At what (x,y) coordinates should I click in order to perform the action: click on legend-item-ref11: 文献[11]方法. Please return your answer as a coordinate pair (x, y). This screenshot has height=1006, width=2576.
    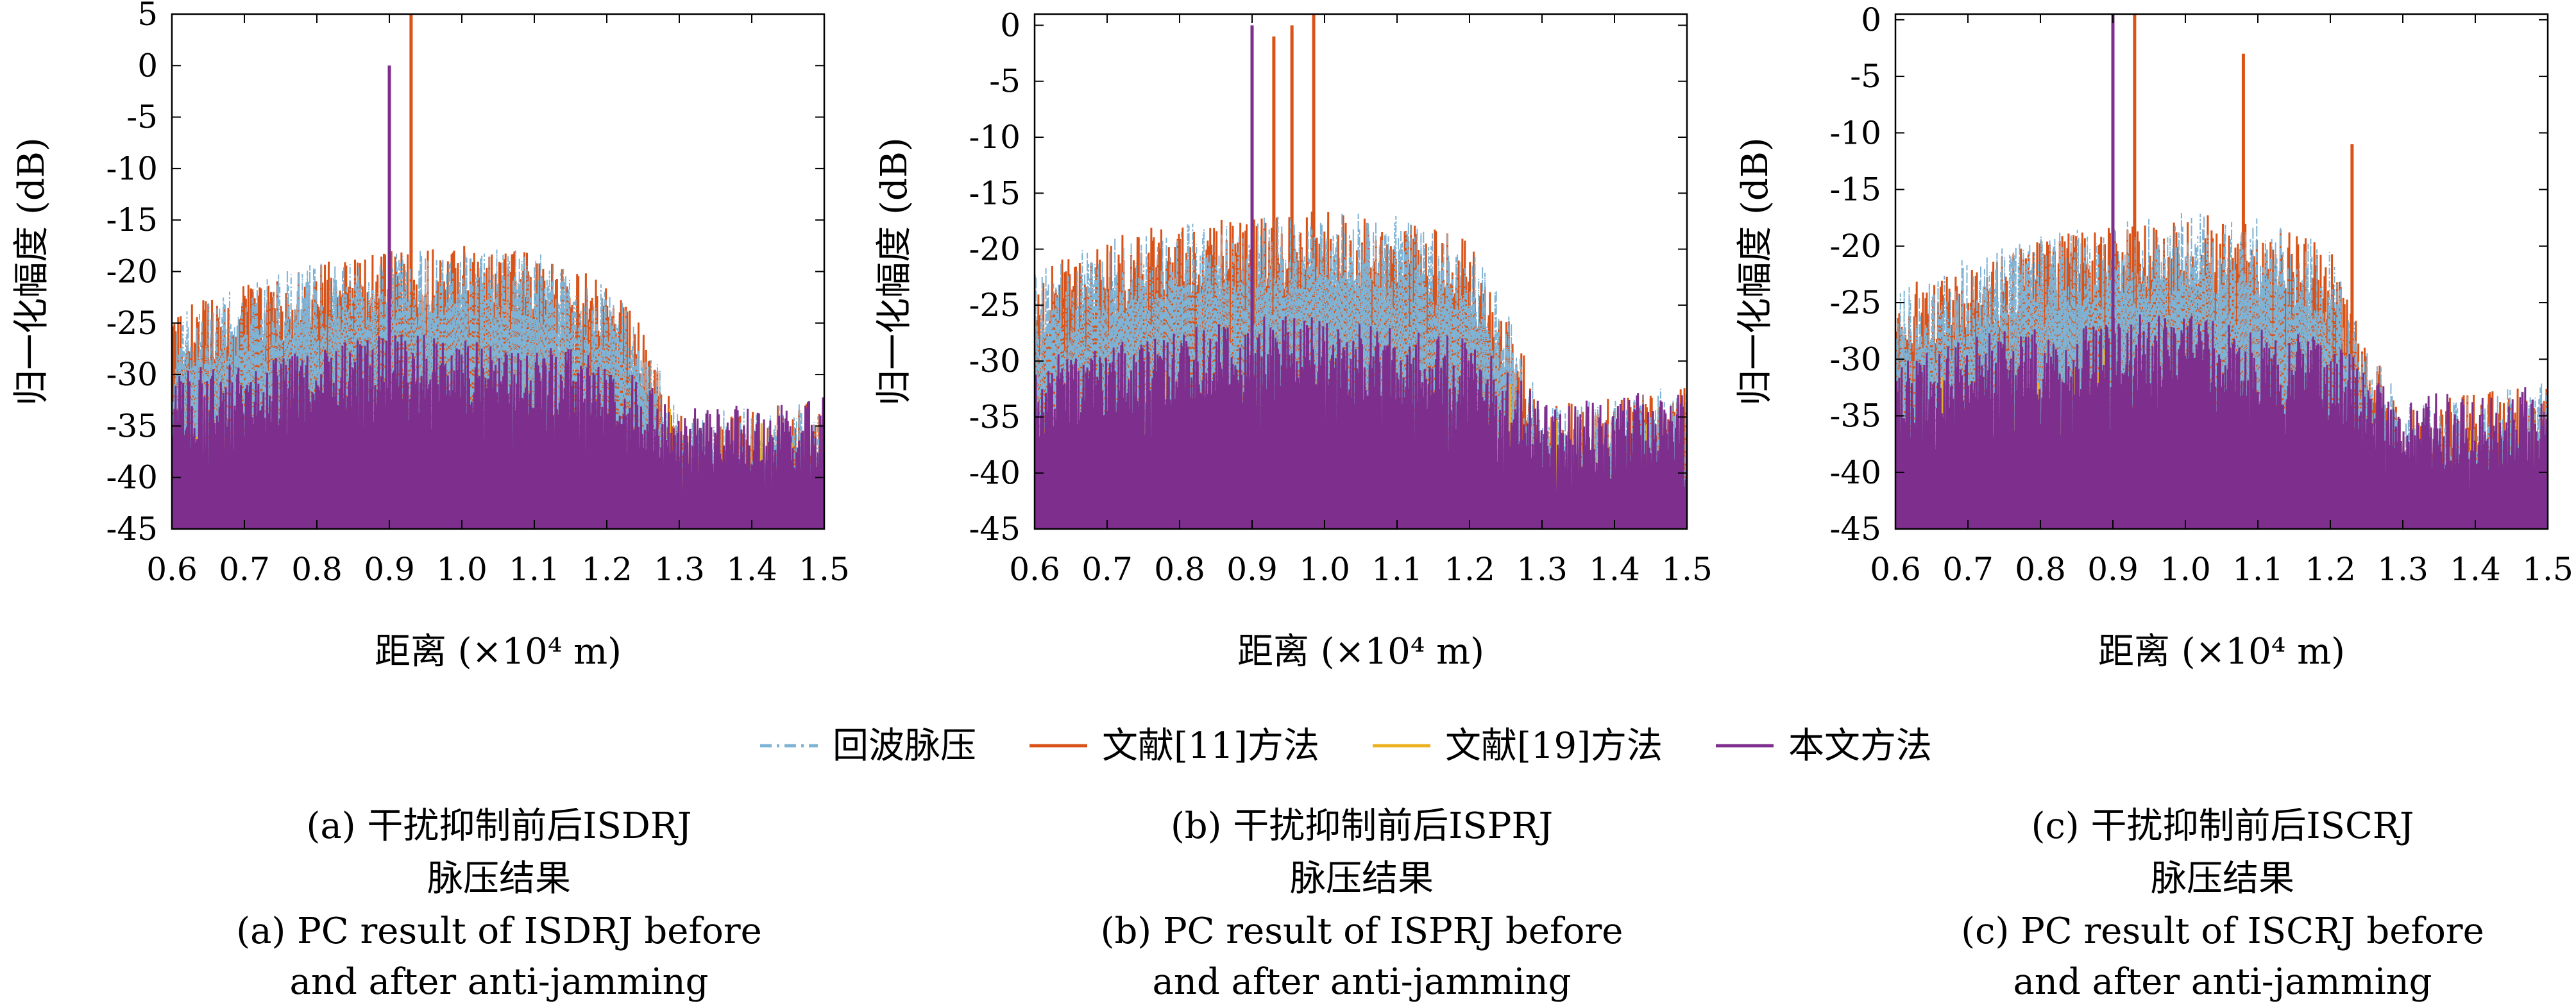
    Looking at the image, I should click on (1174, 746).